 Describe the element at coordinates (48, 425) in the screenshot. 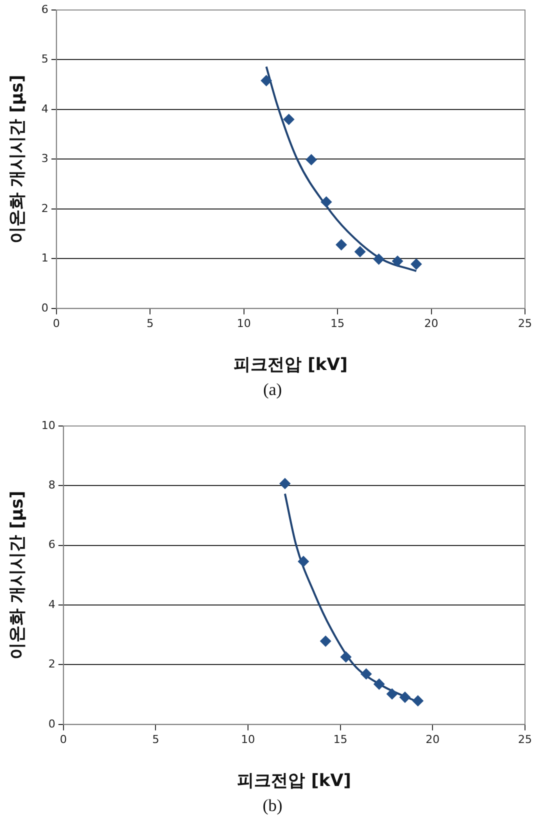

I see `y-tick-label: 10` at that location.